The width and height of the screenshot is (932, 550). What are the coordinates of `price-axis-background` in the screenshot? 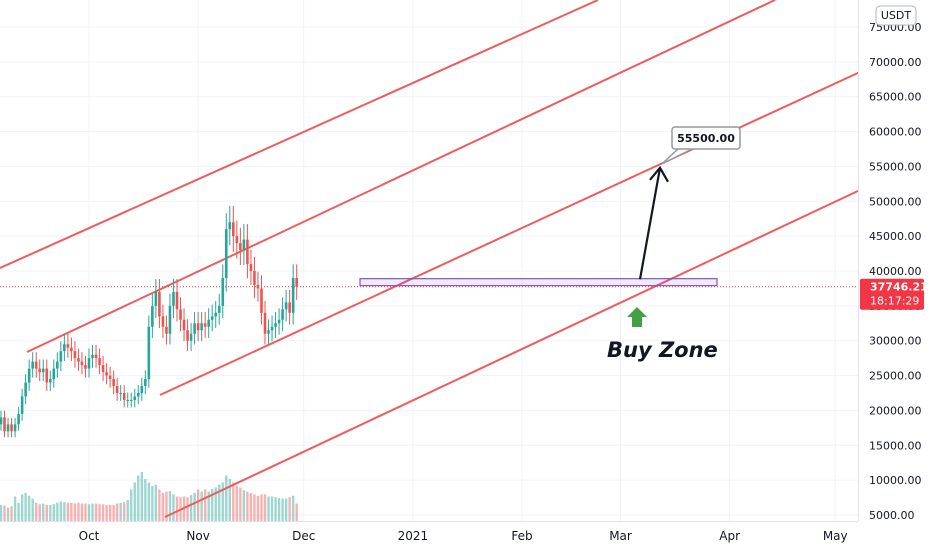 It's located at (895, 275).